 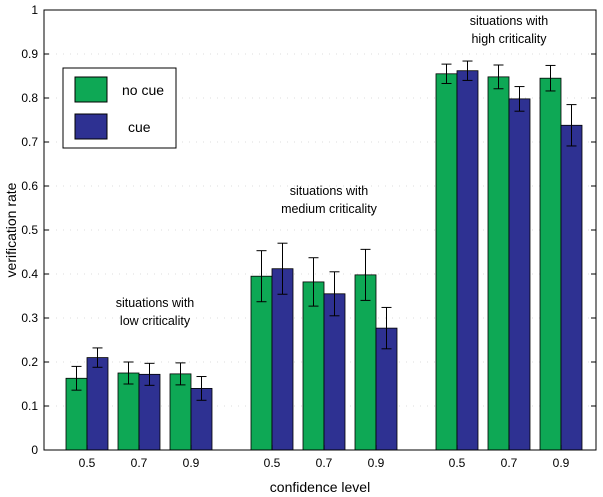 What do you see at coordinates (29, 362) in the screenshot?
I see `y-tick-label: 0.2` at bounding box center [29, 362].